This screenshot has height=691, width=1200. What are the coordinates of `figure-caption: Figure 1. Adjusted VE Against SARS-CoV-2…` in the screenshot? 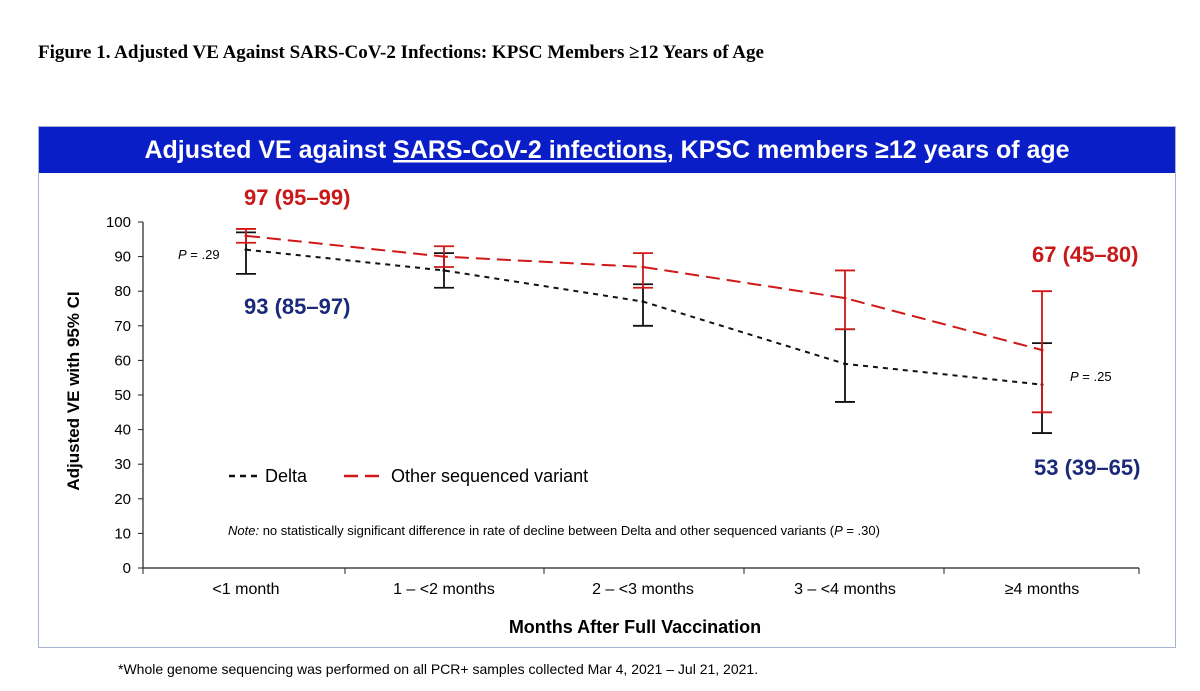 It's located at (401, 52).